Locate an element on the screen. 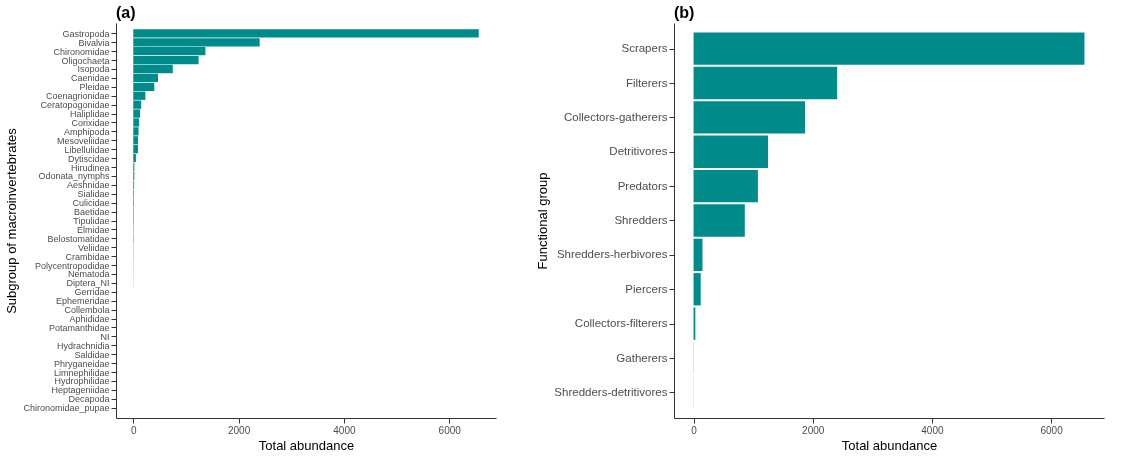 This screenshot has width=1130, height=466. y-tick-label: Shredders-detritivores is located at coordinates (611, 391).